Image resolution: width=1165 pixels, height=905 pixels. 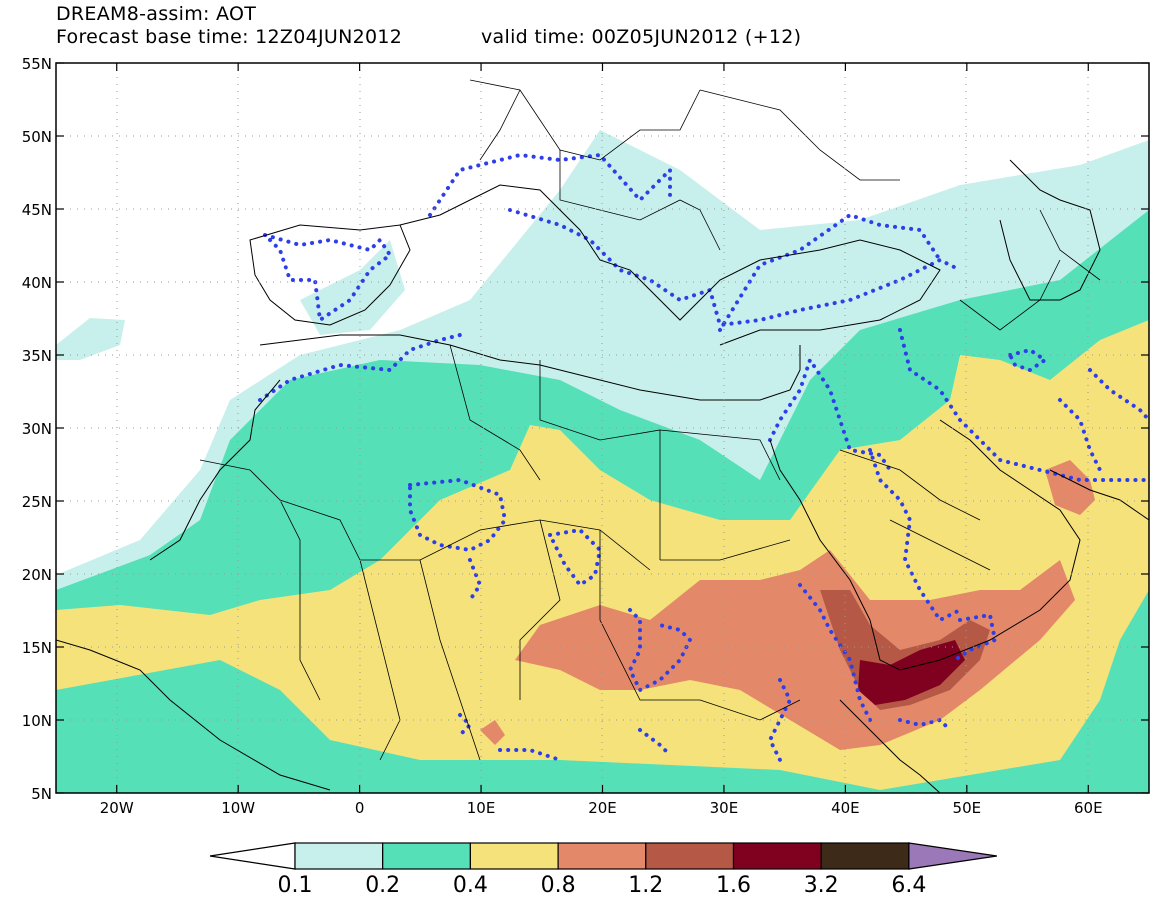 I want to click on lat-tick-label: 5N, so click(x=41, y=794).